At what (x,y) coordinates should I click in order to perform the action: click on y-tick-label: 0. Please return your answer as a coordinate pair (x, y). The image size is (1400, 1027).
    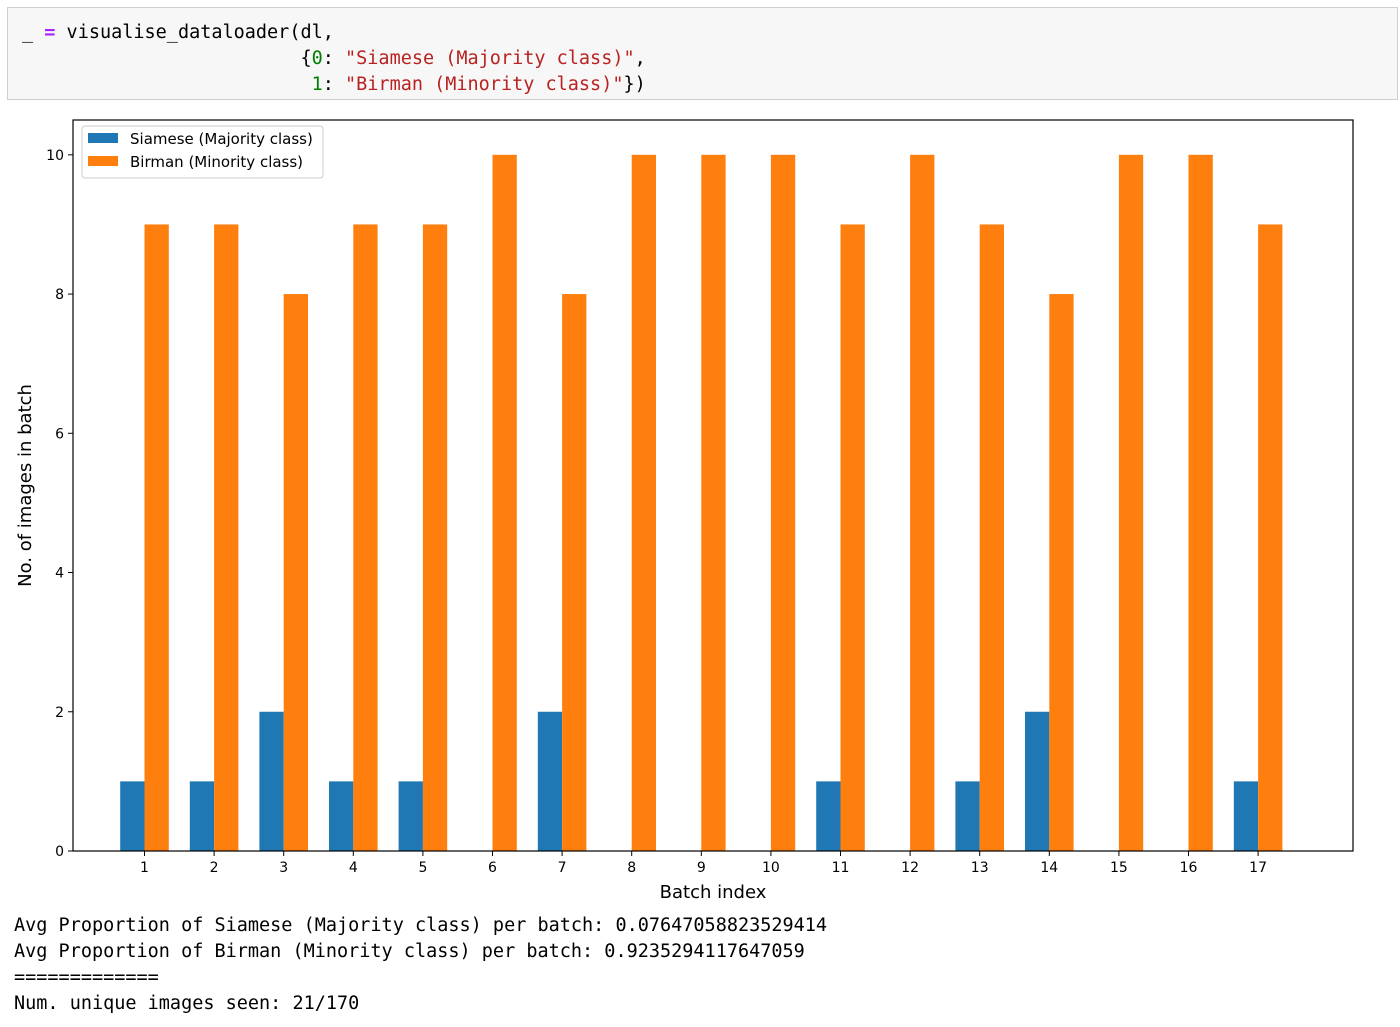
    Looking at the image, I should click on (59, 852).